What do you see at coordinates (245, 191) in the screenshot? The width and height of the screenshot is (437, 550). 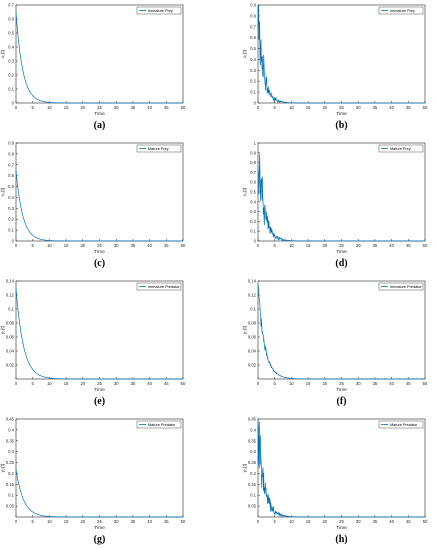 I see `y-axis-label: x₂(t)` at bounding box center [245, 191].